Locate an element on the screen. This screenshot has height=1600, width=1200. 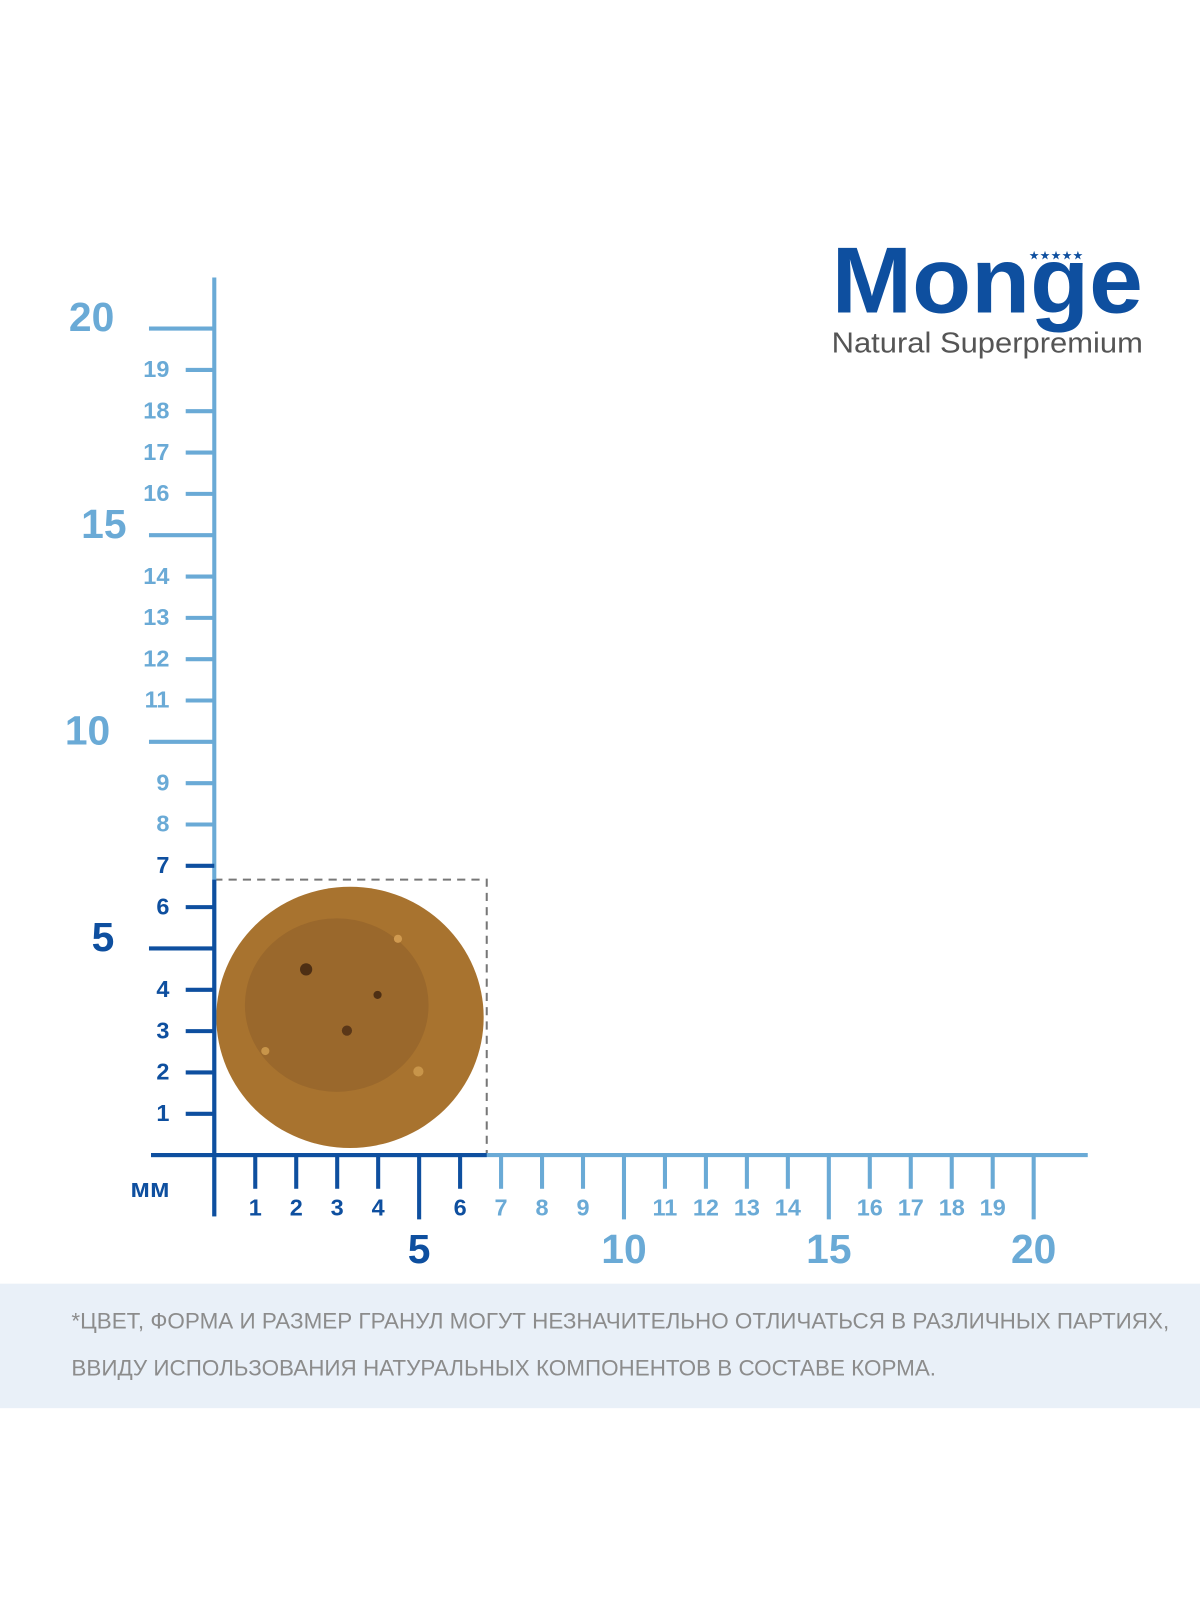
x-tick-label: 12 is located at coordinates (706, 1207).